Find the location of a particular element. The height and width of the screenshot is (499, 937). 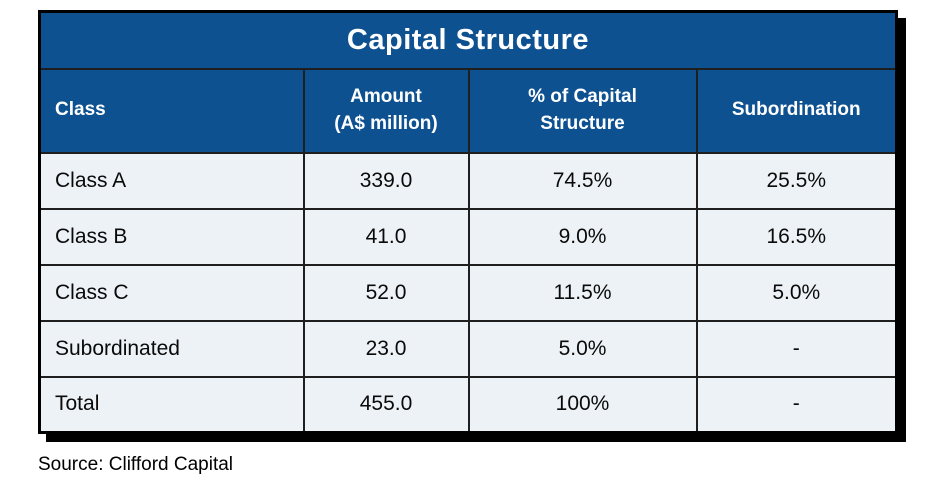

cell-amount: 52.0 is located at coordinates (386, 292).